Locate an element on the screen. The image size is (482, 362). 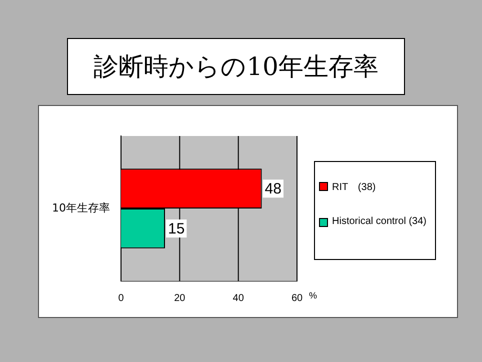
chart-title: 診断時からの10年生存率 is located at coordinates (236, 66).